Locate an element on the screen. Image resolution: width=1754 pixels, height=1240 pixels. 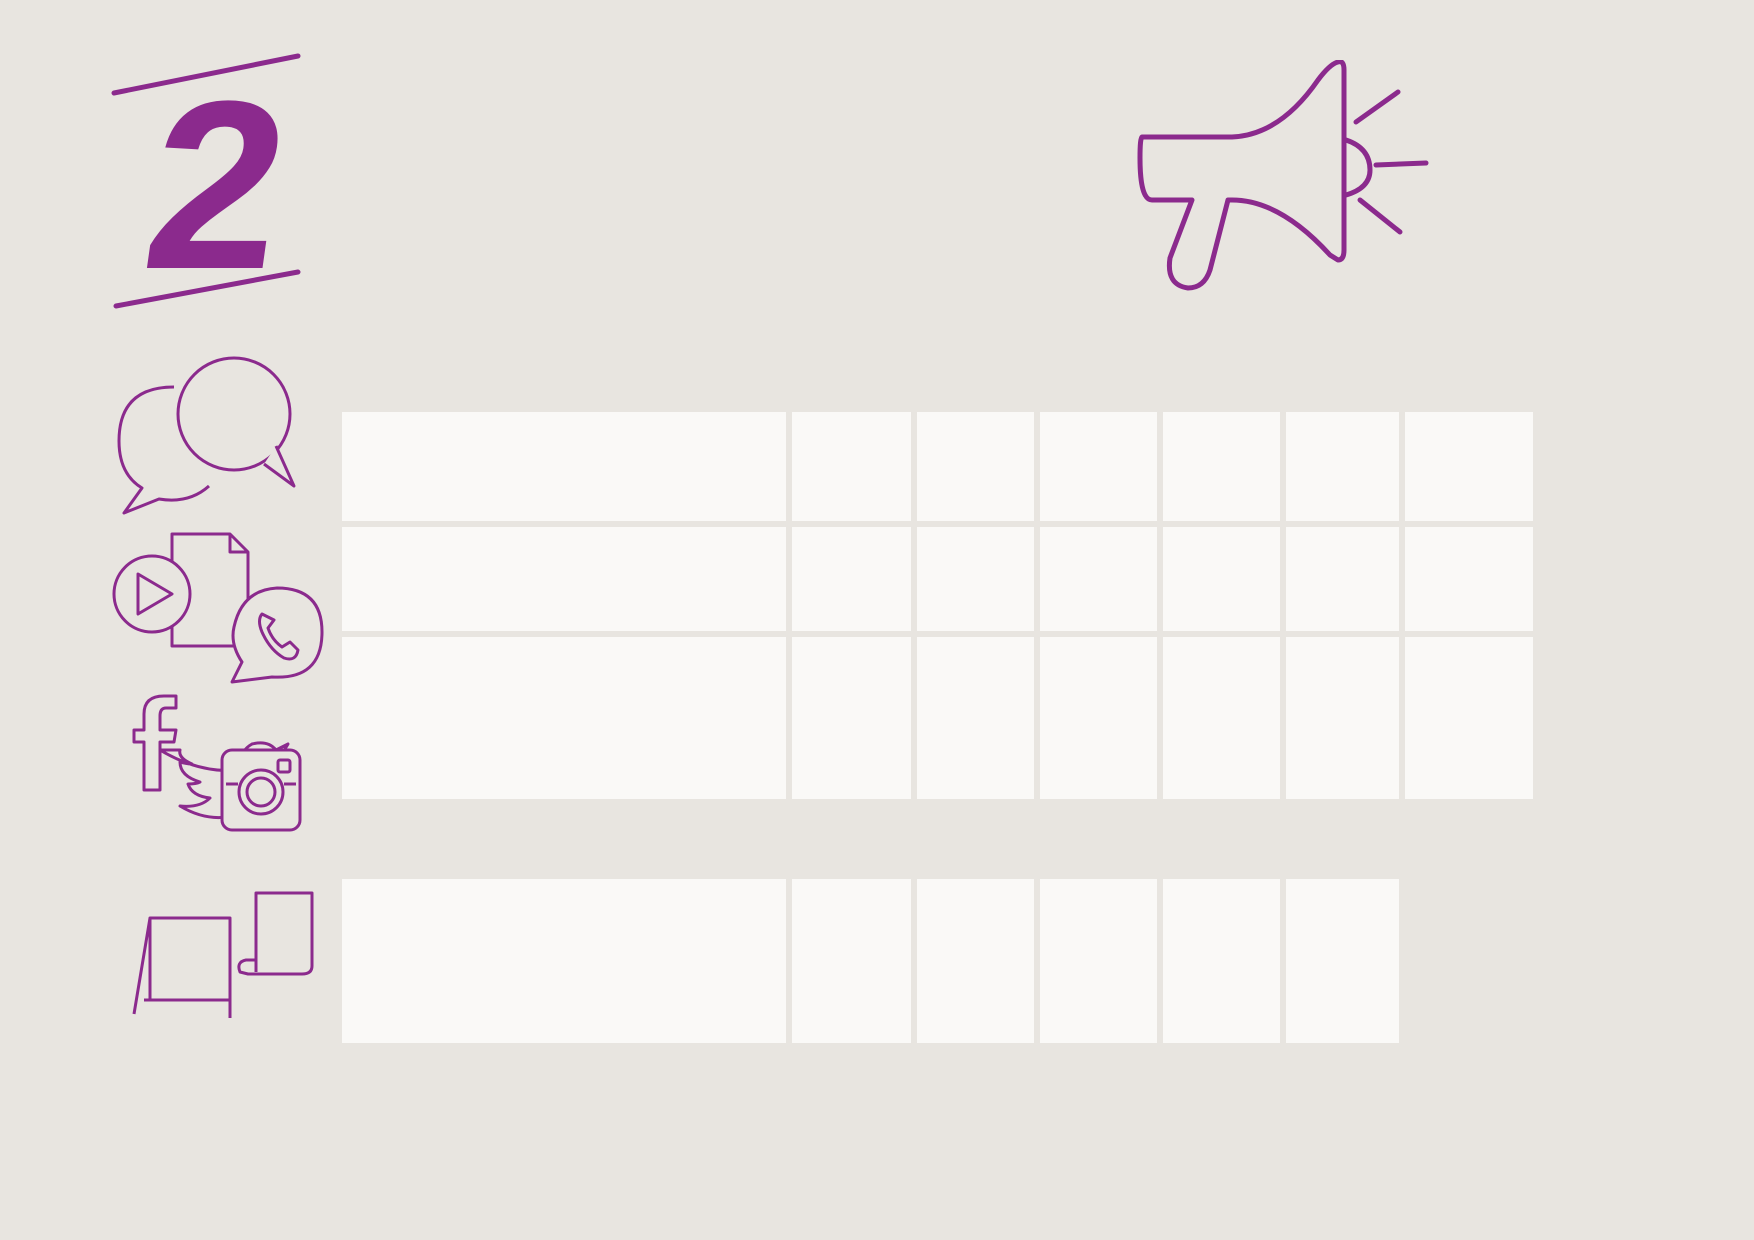
section-number: 2 is located at coordinates (216, 186).